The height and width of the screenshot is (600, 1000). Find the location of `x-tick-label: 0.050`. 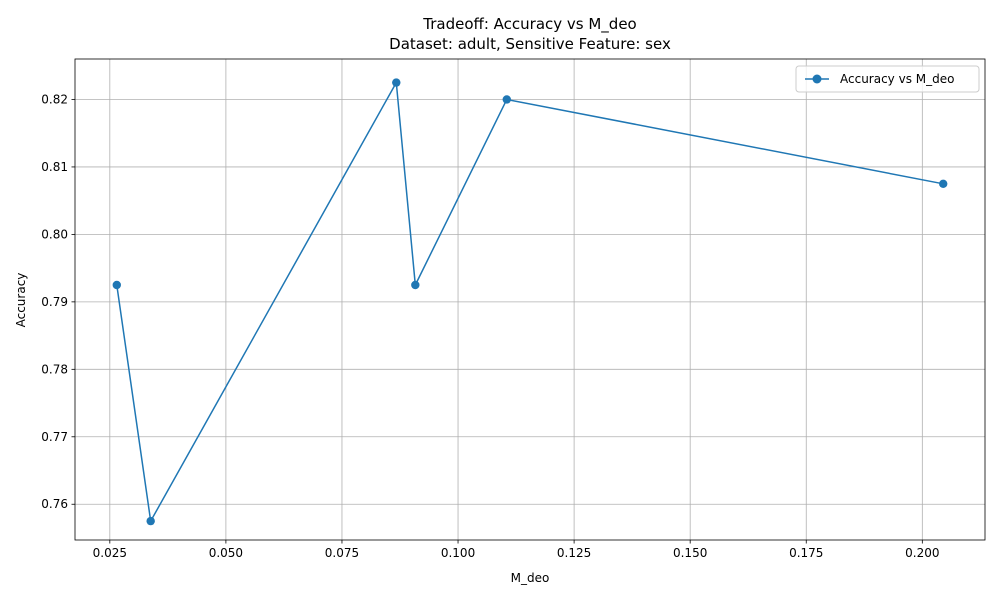

x-tick-label: 0.050 is located at coordinates (226, 553).